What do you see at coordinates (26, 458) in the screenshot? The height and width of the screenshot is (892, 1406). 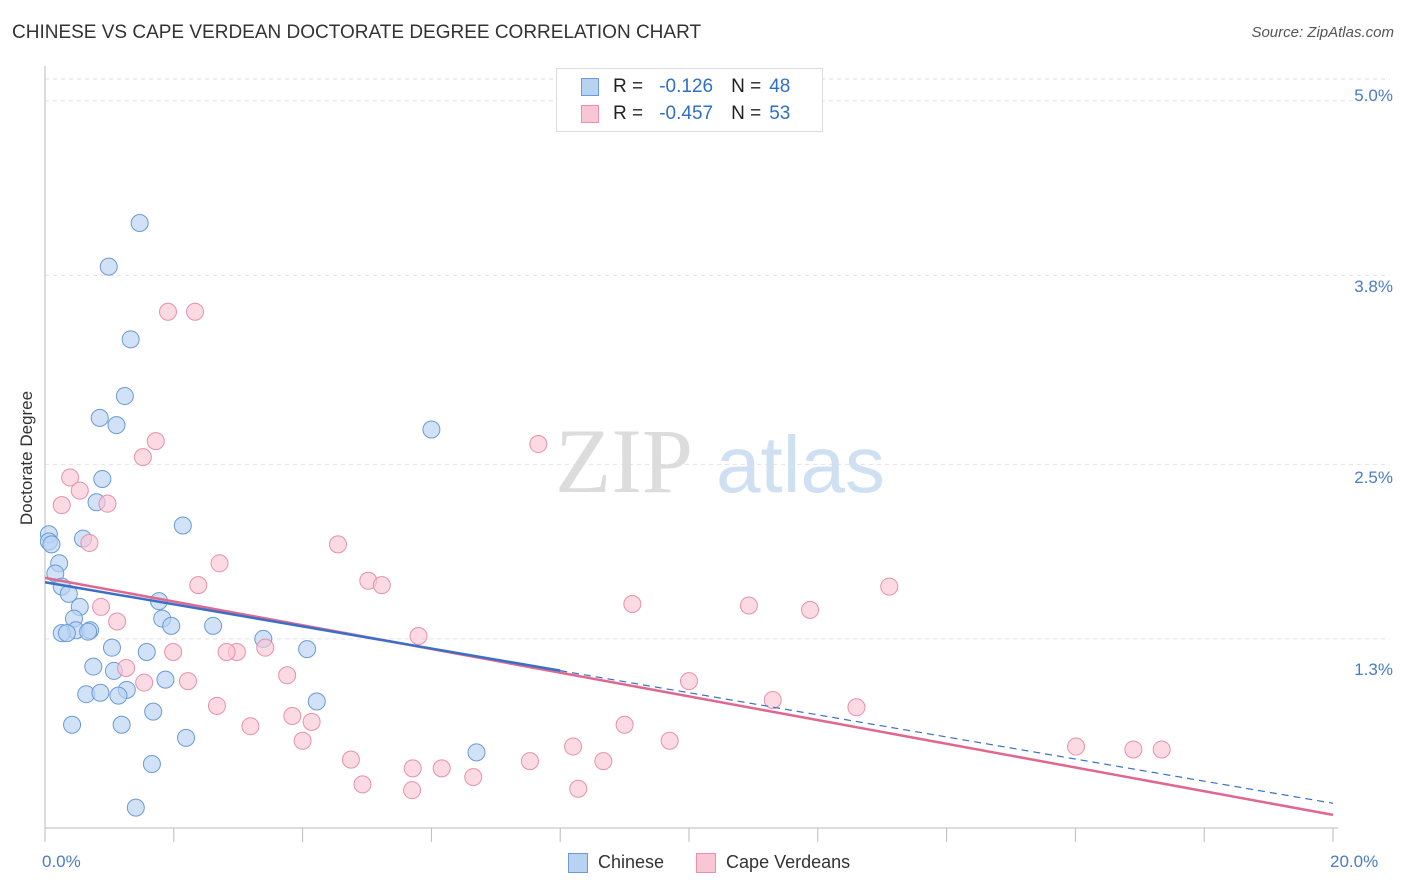 I see `y-axis-label: Doctorate Degree` at bounding box center [26, 458].